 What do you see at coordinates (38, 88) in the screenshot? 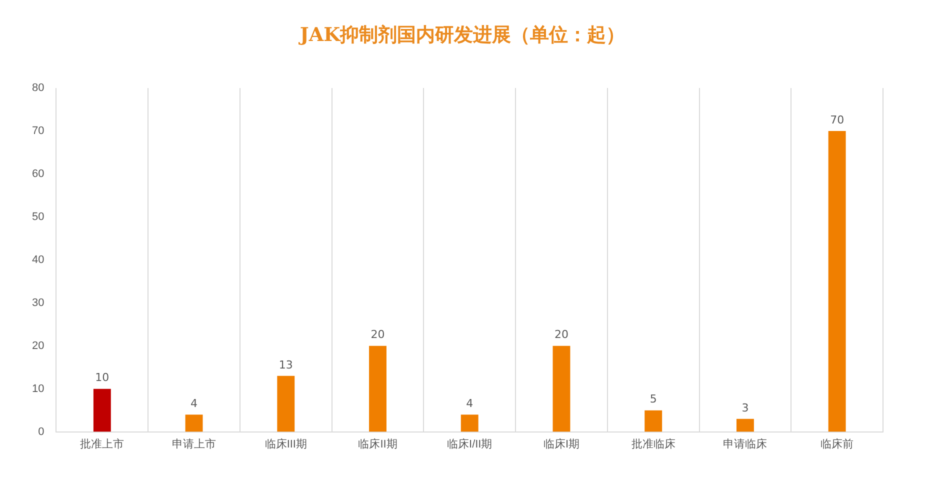
I see `y-tick-label: 80` at bounding box center [38, 88].